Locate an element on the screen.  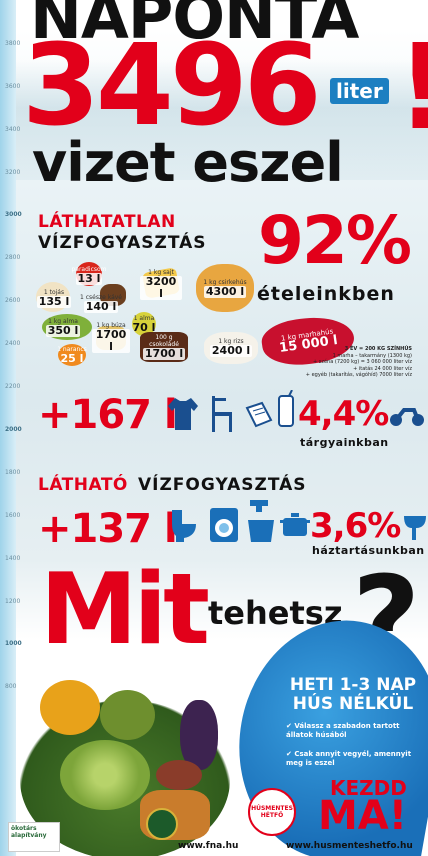
ruler-label: 2800 is located at coordinates (13, 257).